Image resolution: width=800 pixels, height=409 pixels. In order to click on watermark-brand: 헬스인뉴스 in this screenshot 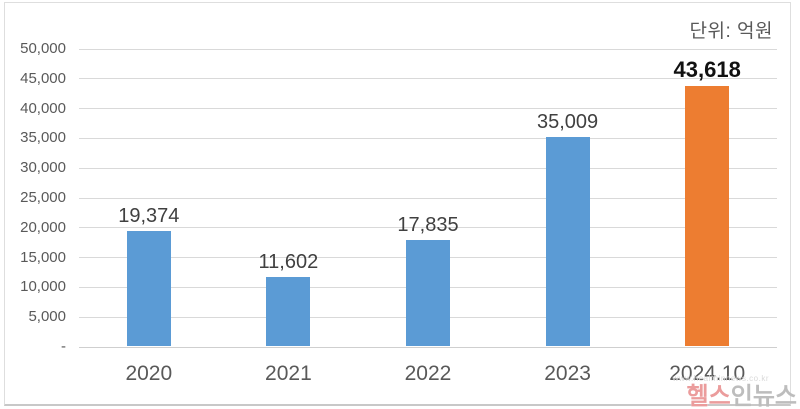, I will do `click(742, 396)`.